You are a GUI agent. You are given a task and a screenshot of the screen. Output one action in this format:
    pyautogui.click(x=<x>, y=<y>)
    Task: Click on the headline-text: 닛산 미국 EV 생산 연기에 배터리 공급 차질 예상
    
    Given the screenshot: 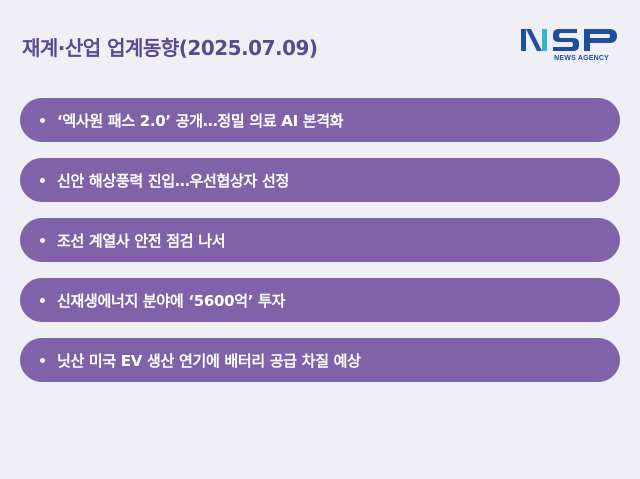 What is the action you would take?
    pyautogui.click(x=209, y=360)
    